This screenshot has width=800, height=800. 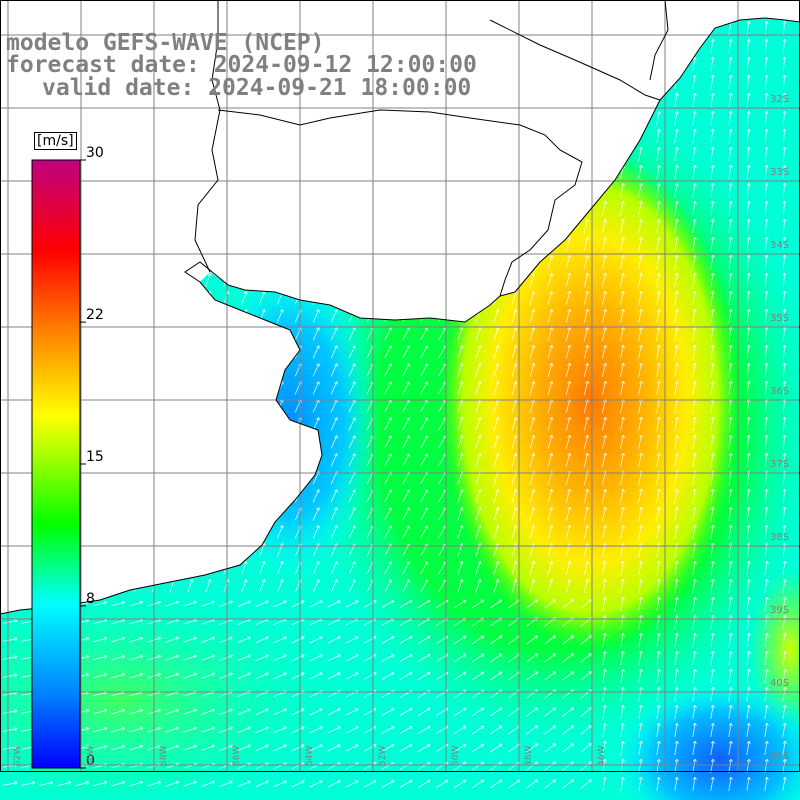 I want to click on latitude-label: 40S, so click(x=780, y=683).